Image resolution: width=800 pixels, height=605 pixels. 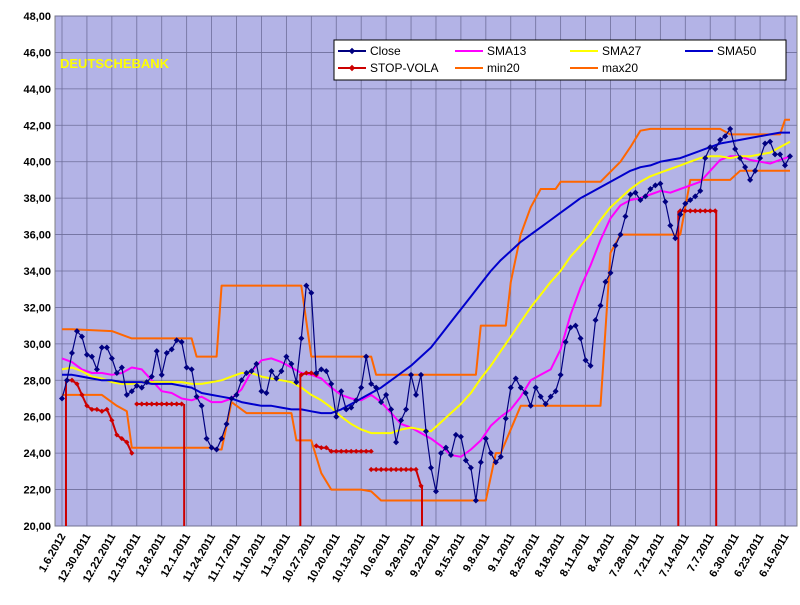 I want to click on legend-entry-close: Close, so click(x=369, y=51).